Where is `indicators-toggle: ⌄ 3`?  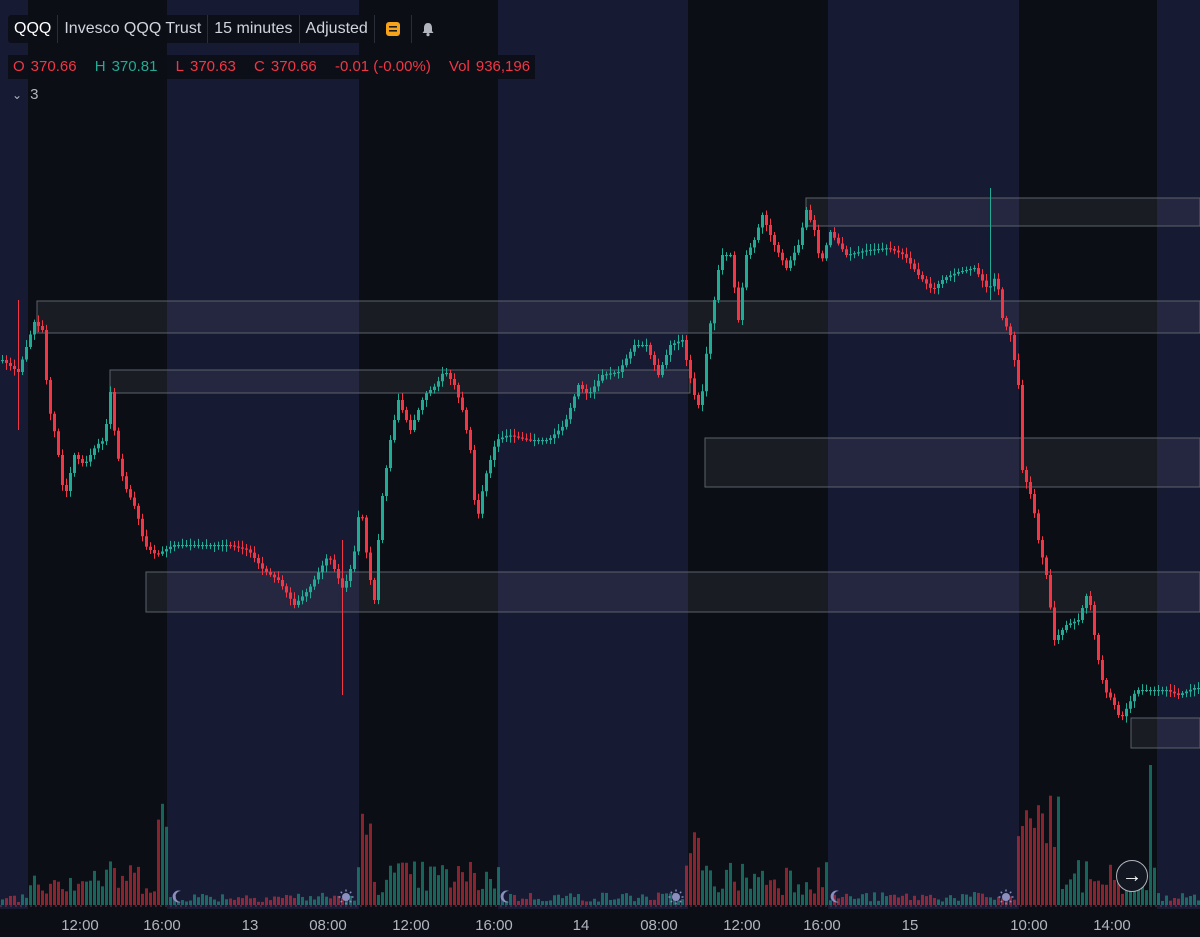
indicators-toggle: ⌄ 3 is located at coordinates (25, 94).